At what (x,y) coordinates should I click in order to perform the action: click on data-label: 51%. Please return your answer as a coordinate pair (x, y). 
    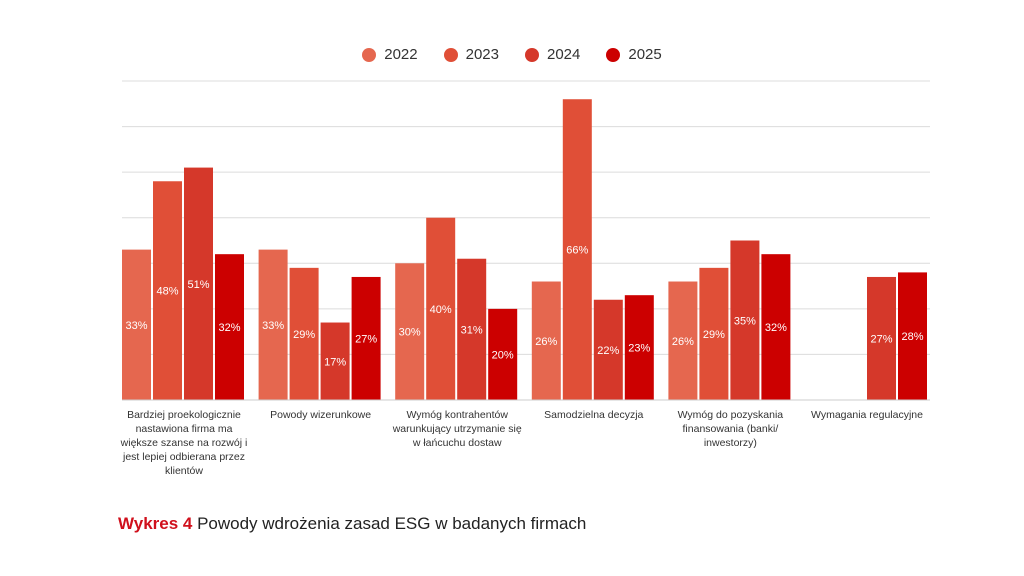
    Looking at the image, I should click on (198, 285).